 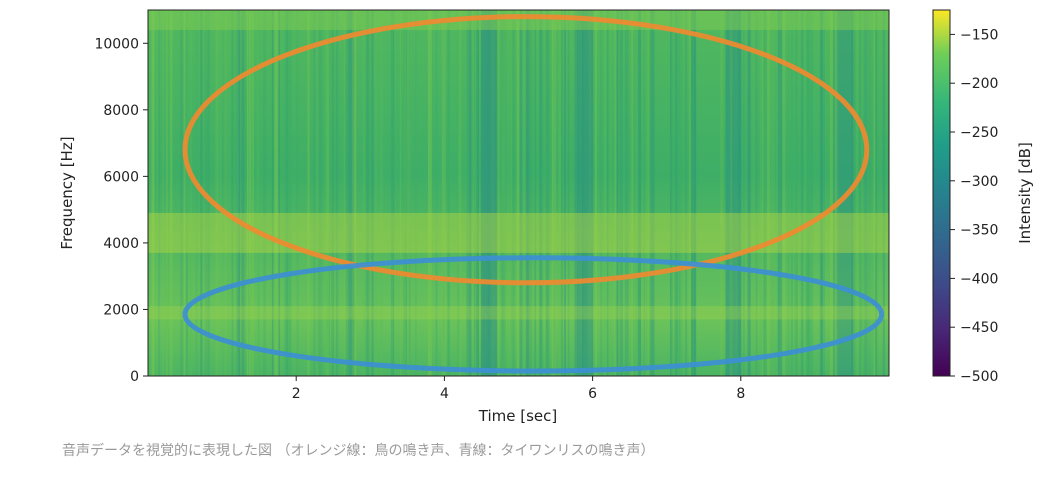 I want to click on colorbar-tick-label: −150, so click(x=979, y=35).